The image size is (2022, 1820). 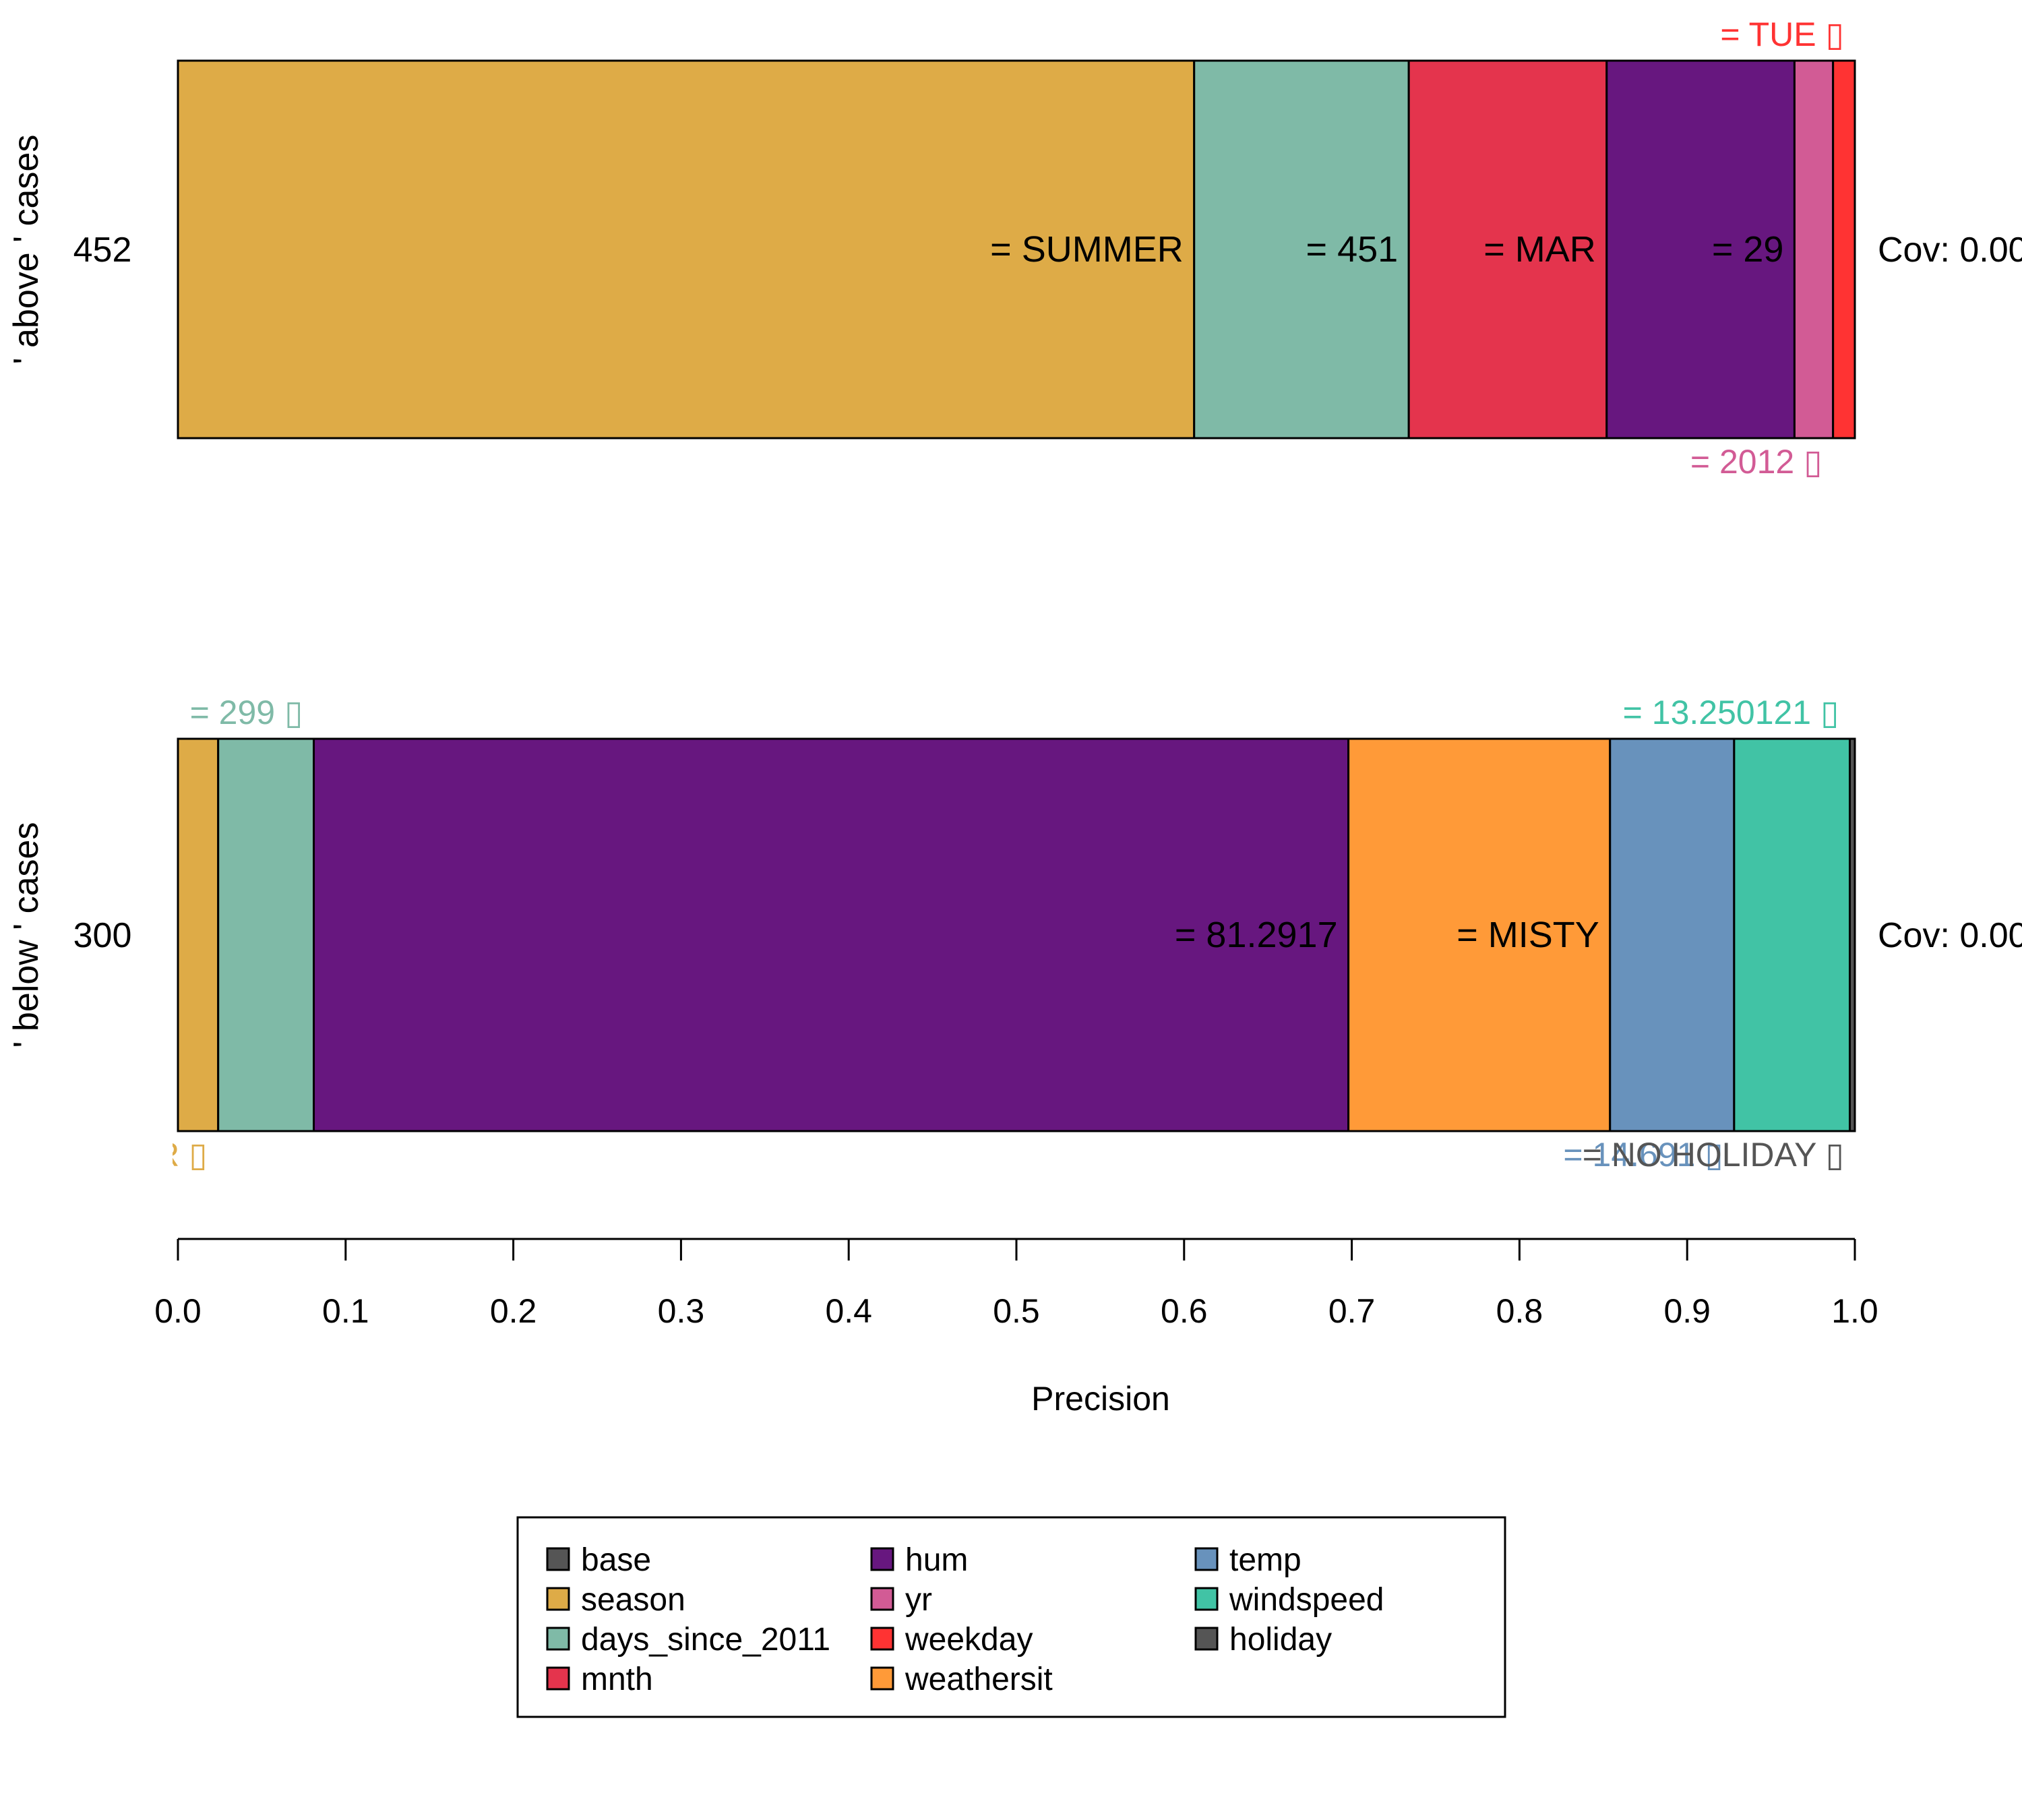 What do you see at coordinates (1100, 1399) in the screenshot?
I see `x-axis-title: Precision` at bounding box center [1100, 1399].